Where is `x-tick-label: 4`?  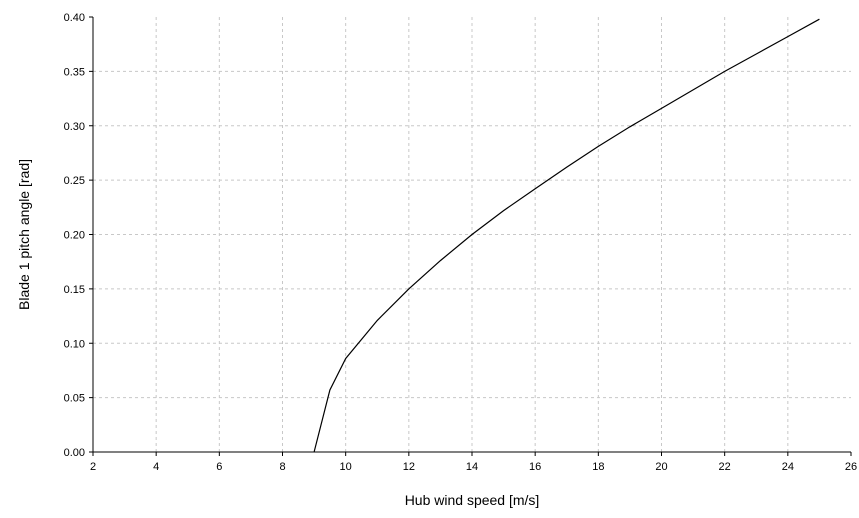
x-tick-label: 4 is located at coordinates (156, 467).